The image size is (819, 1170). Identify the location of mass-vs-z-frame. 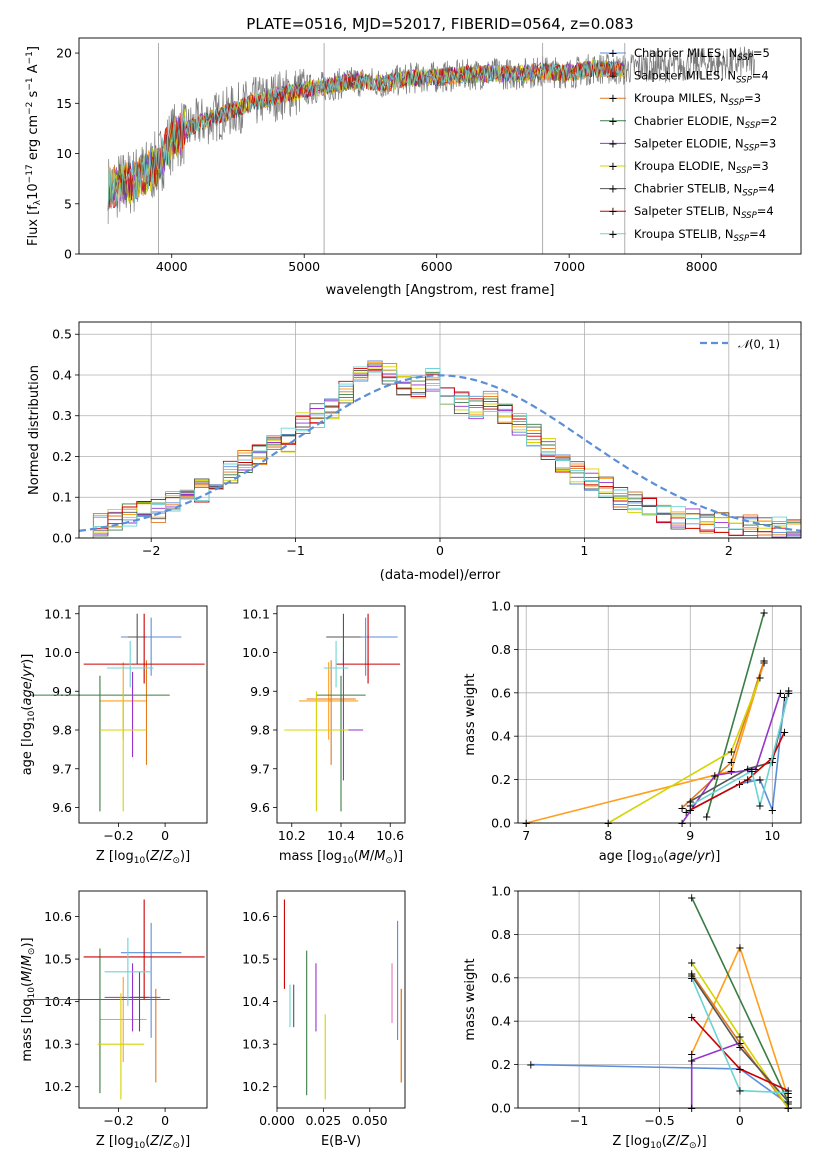
(143, 999).